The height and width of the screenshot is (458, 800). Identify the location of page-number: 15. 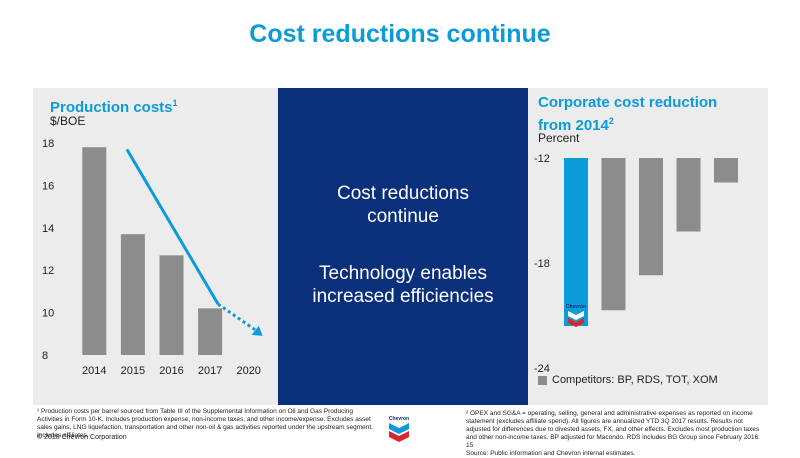
(470, 445).